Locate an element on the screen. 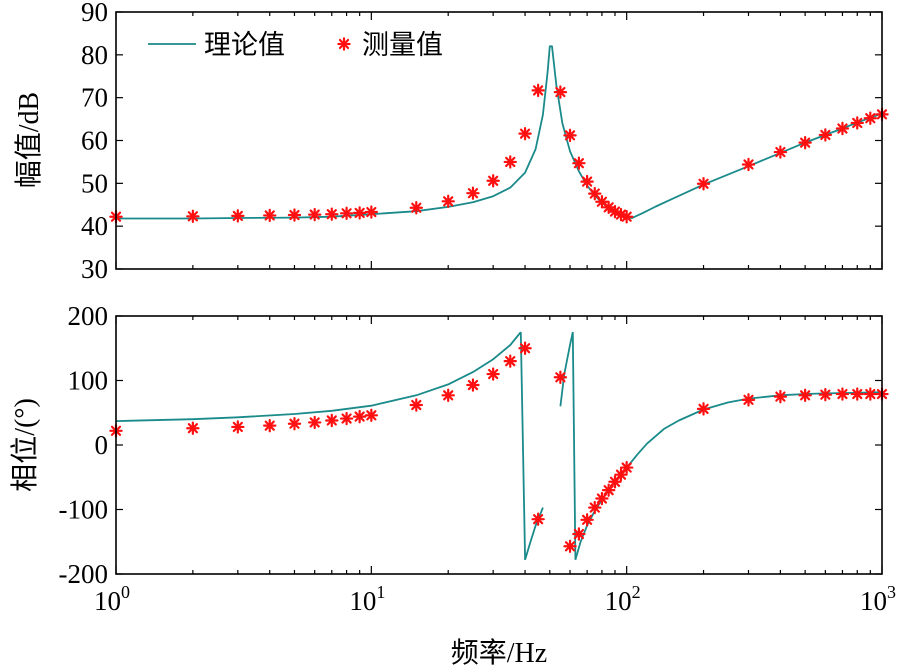 The height and width of the screenshot is (670, 907). phase-ylabel: 相位/(°) is located at coordinates (25, 445).